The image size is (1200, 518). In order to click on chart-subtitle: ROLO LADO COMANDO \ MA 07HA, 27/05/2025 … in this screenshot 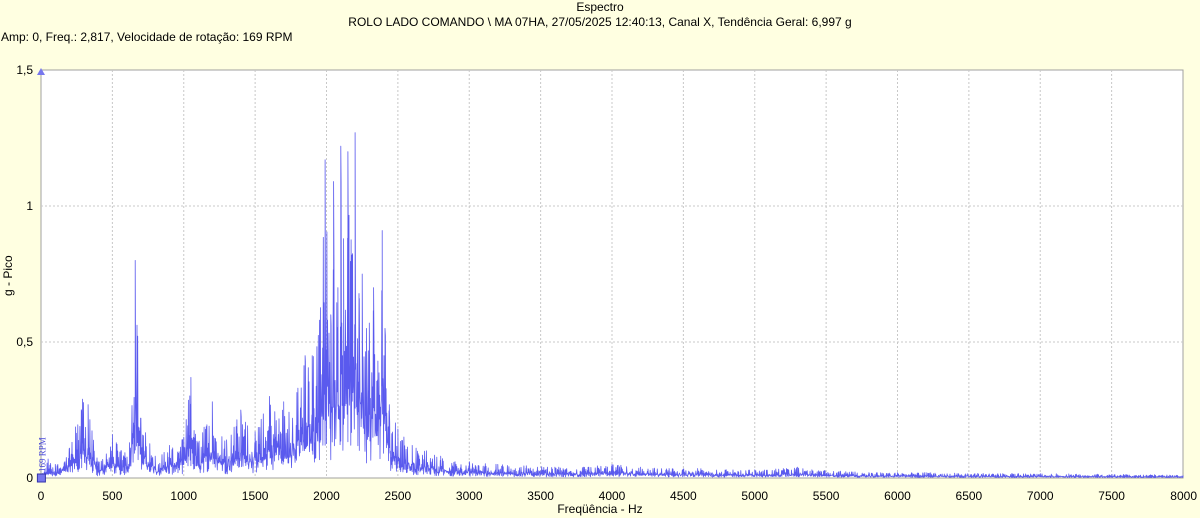, I will do `click(600, 22)`.